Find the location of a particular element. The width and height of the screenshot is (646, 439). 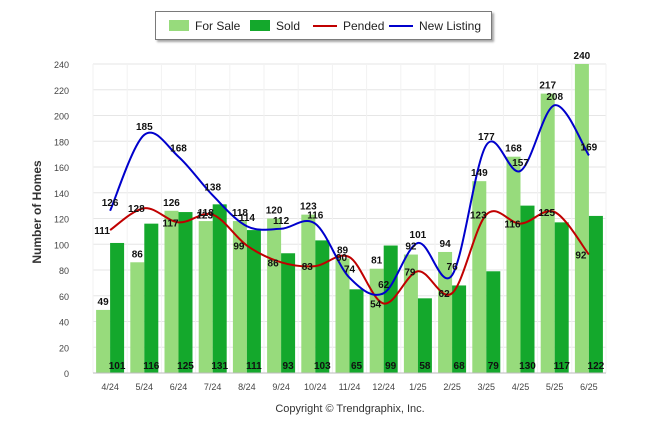

y-tick-label: 220 is located at coordinates (61, 91).